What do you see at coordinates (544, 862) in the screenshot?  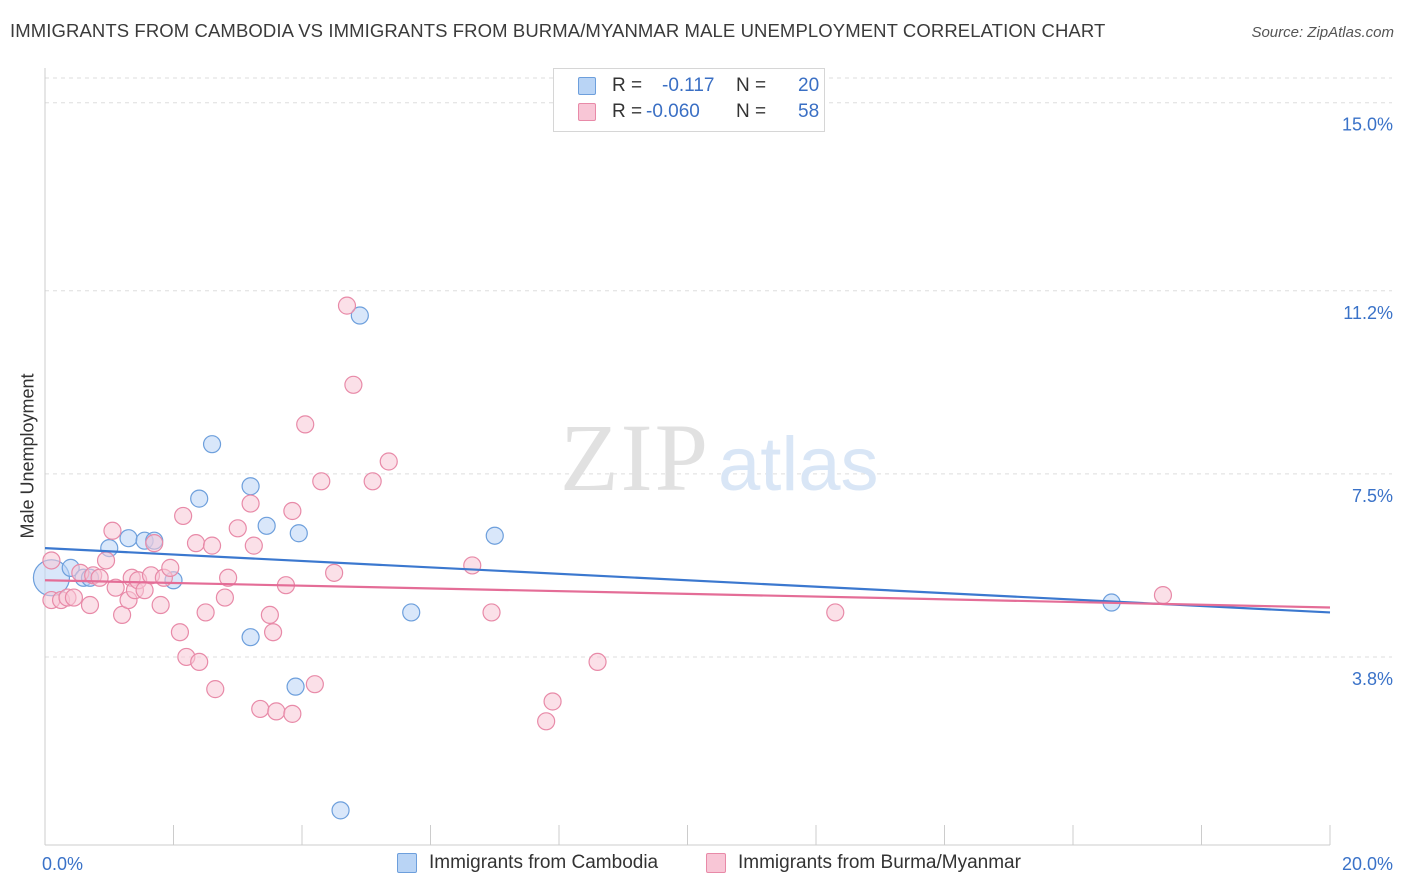 I see `bottom-legend-label-cambodia: Immigrants from Cambodia` at bounding box center [544, 862].